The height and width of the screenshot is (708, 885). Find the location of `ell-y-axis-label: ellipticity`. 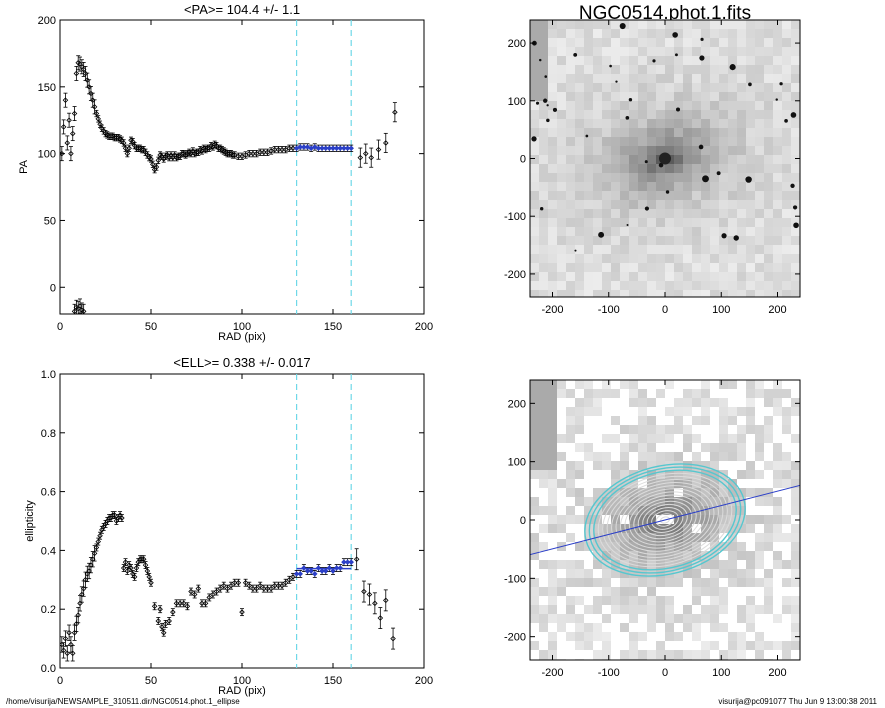

ell-y-axis-label: ellipticity is located at coordinates (30, 521).